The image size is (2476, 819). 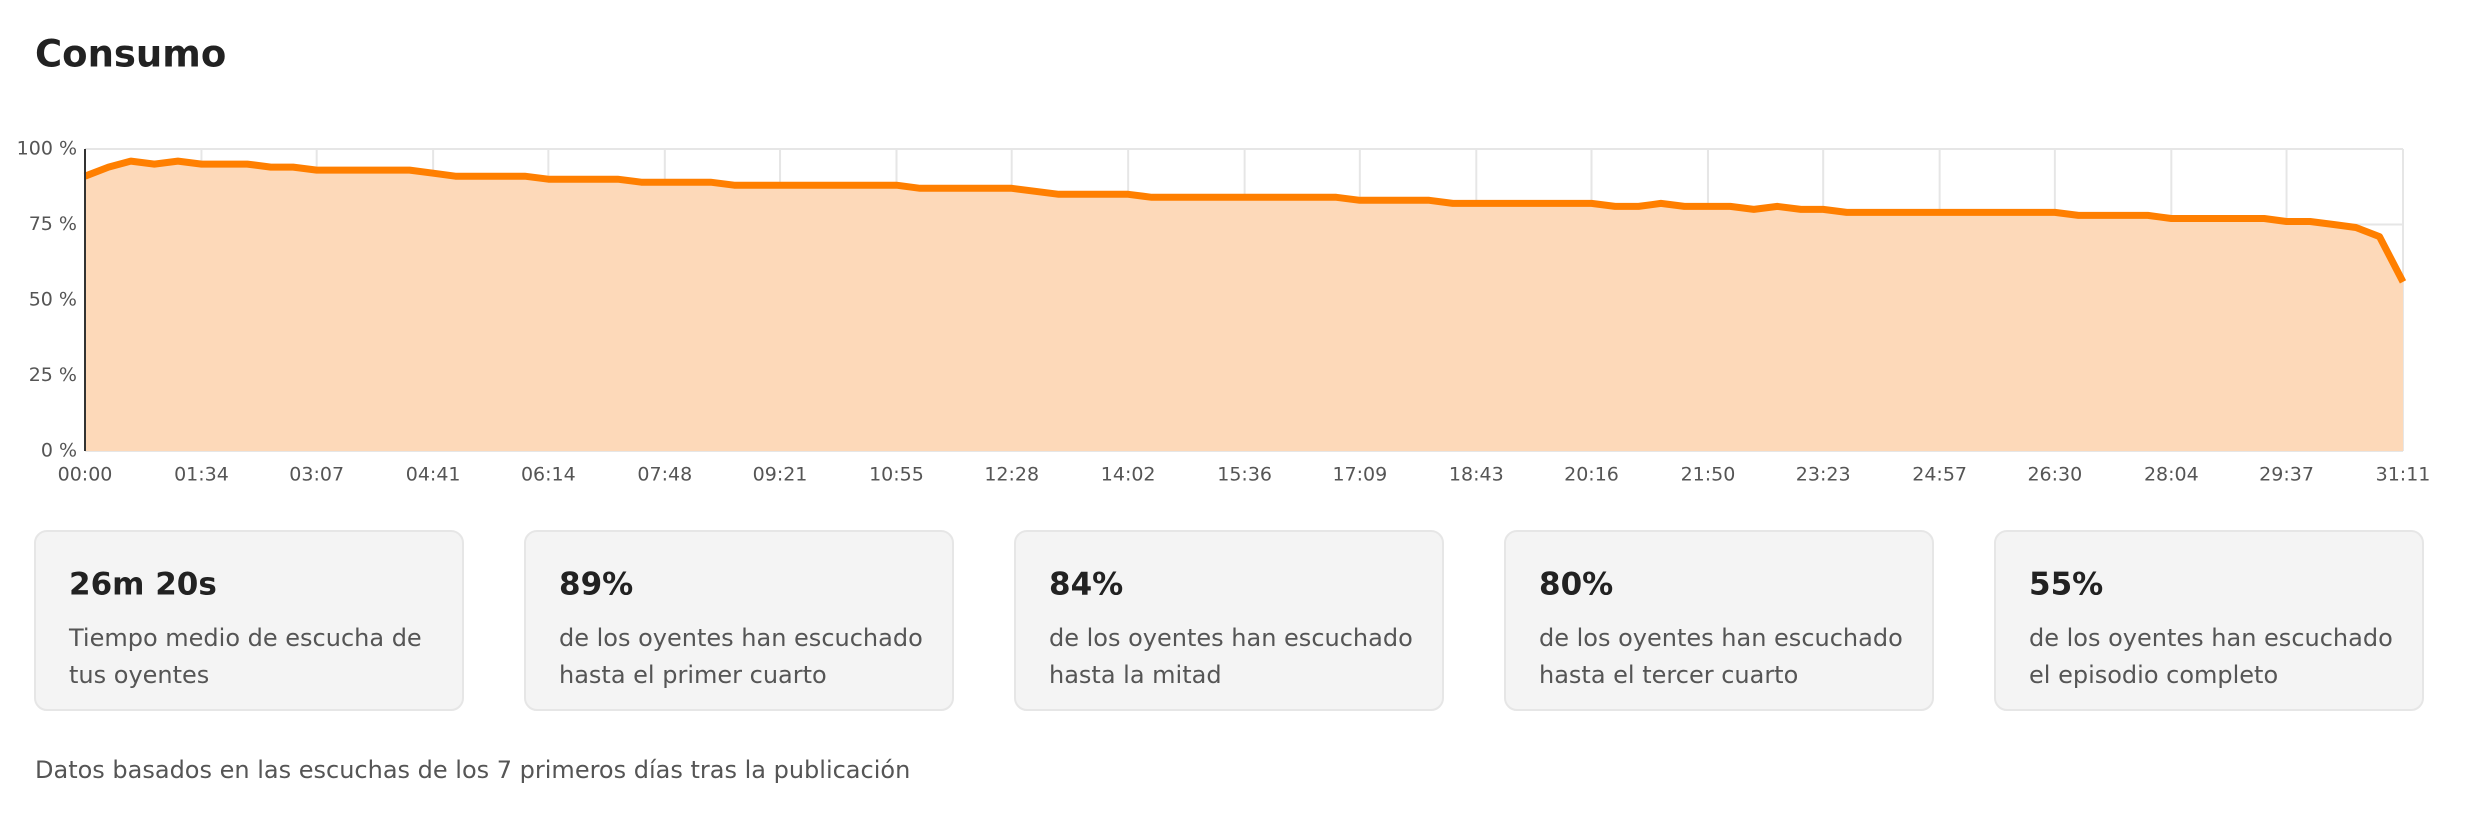 I want to click on stat-value: 55%, so click(x=2066, y=585).